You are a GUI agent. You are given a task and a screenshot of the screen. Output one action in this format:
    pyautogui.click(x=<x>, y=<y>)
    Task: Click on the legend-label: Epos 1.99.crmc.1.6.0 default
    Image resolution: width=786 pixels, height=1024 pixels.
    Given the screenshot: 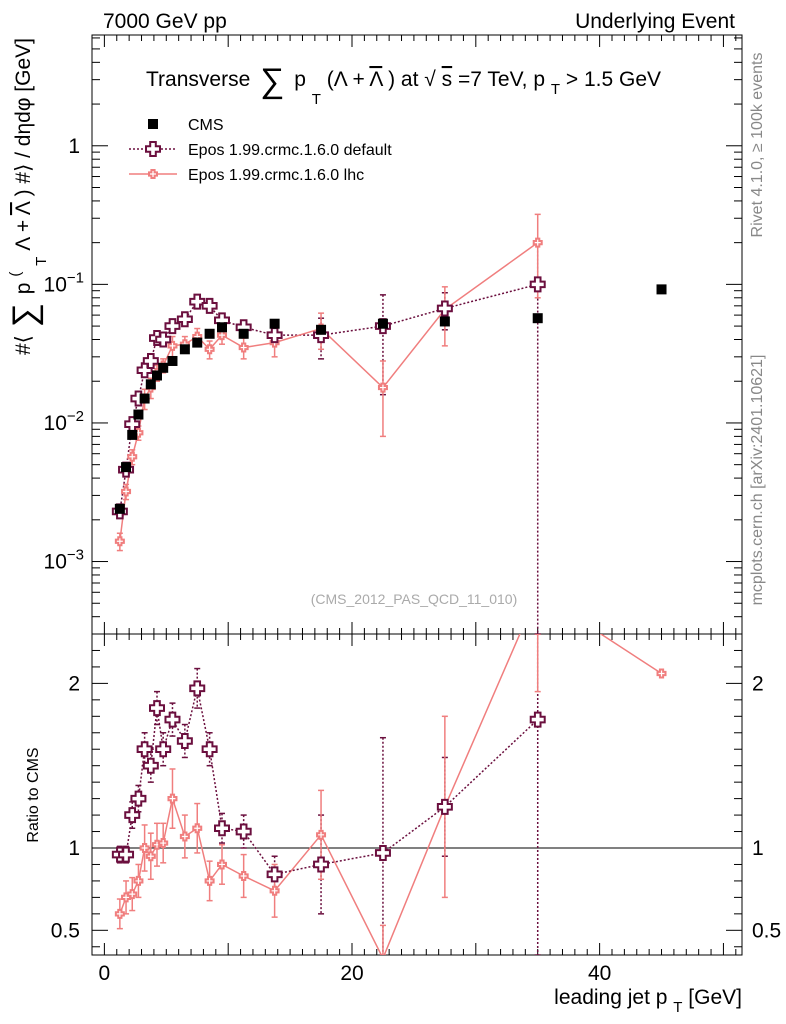 What is the action you would take?
    pyautogui.click(x=290, y=150)
    